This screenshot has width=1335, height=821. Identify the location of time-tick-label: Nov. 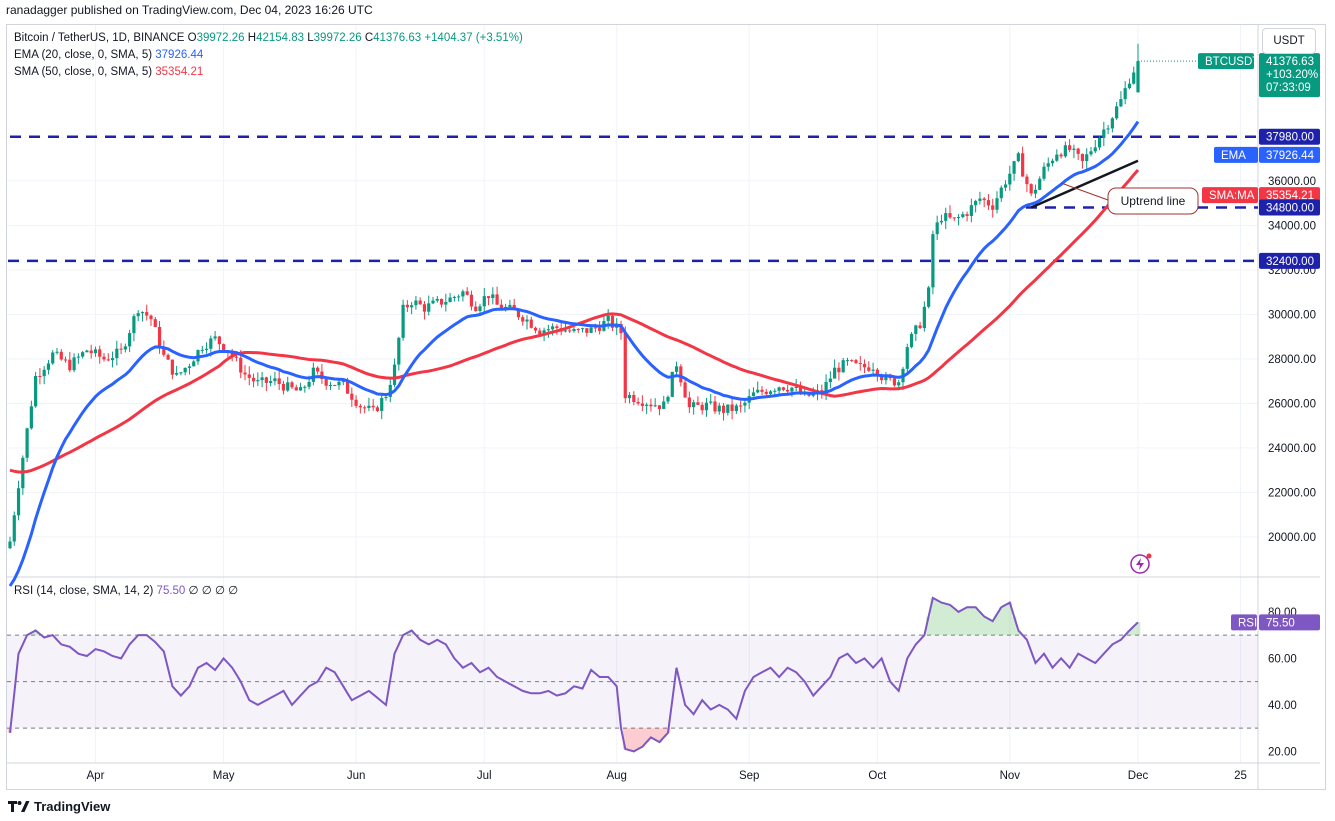
(1010, 776).